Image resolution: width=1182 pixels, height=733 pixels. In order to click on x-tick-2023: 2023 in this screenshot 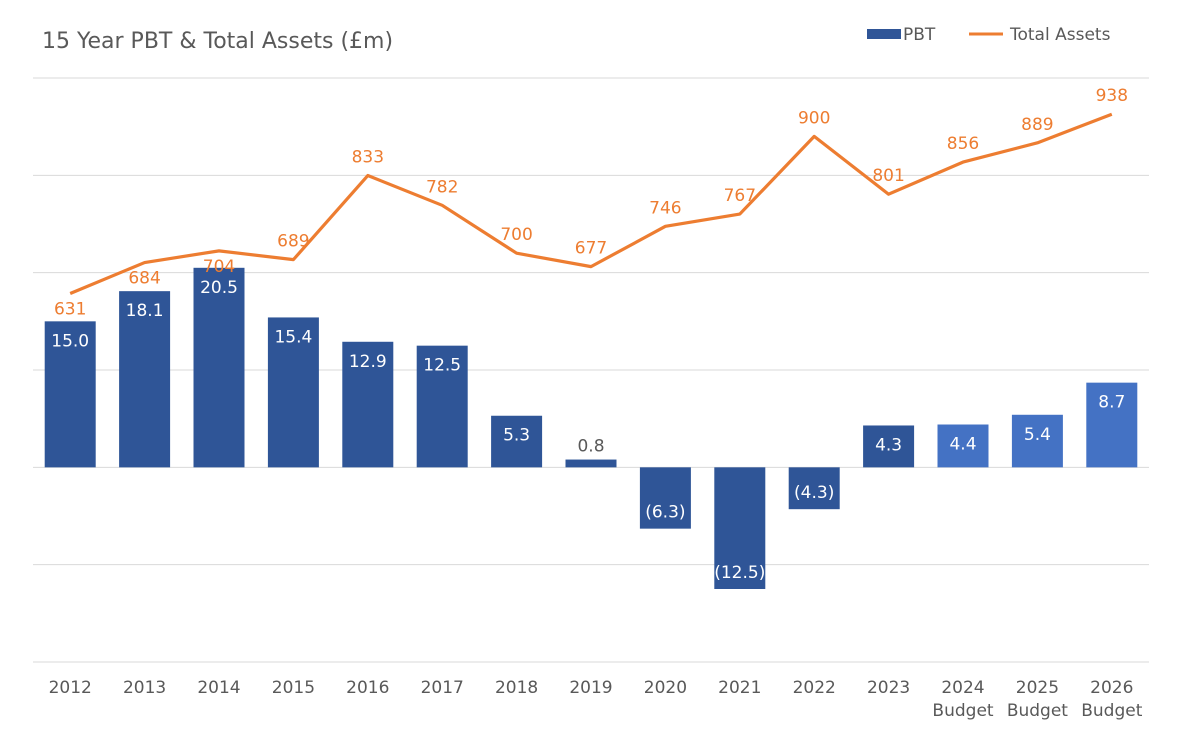, I will do `click(888, 688)`.